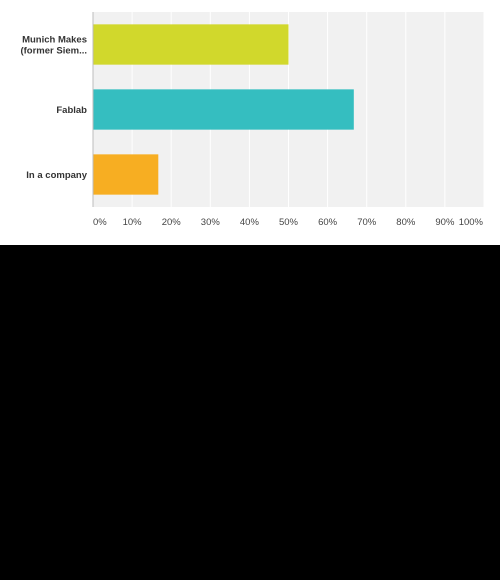 This screenshot has height=580, width=500. I want to click on x-tick-label: 90%, so click(445, 222).